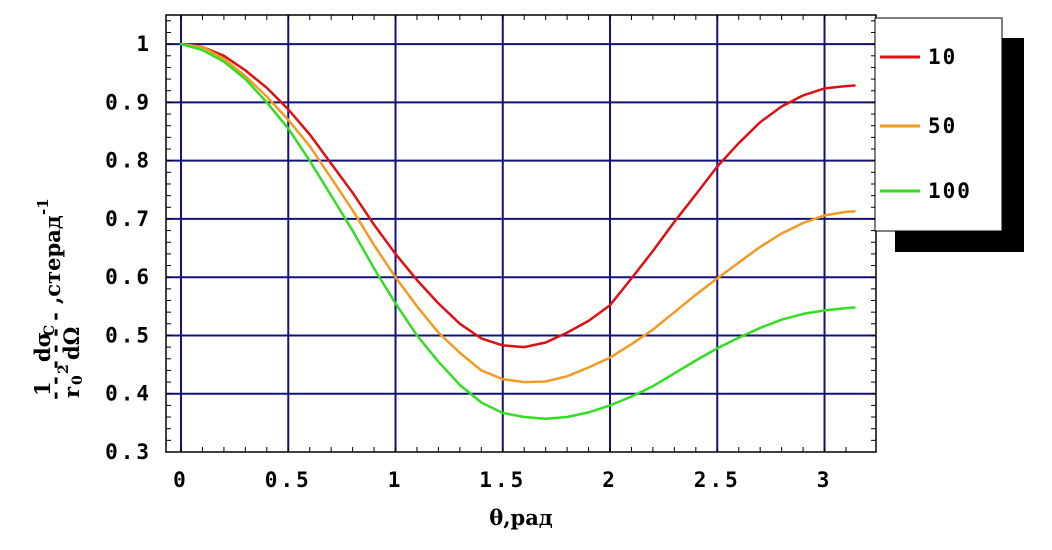 This screenshot has height=550, width=1052. I want to click on y-label-r: r, so click(71, 392).